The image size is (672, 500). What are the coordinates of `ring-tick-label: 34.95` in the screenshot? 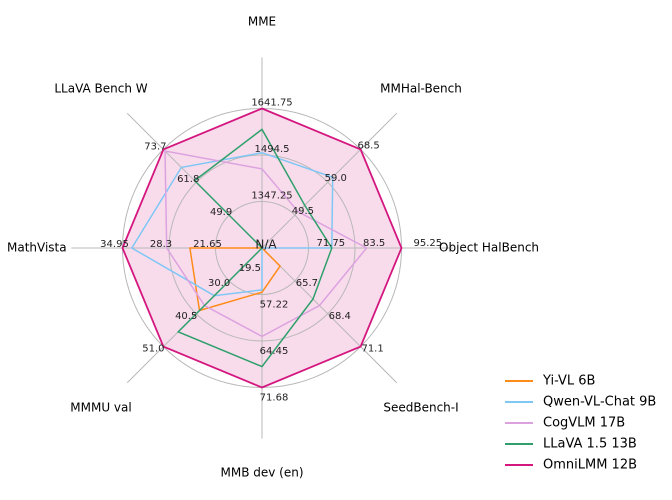 It's located at (114, 244).